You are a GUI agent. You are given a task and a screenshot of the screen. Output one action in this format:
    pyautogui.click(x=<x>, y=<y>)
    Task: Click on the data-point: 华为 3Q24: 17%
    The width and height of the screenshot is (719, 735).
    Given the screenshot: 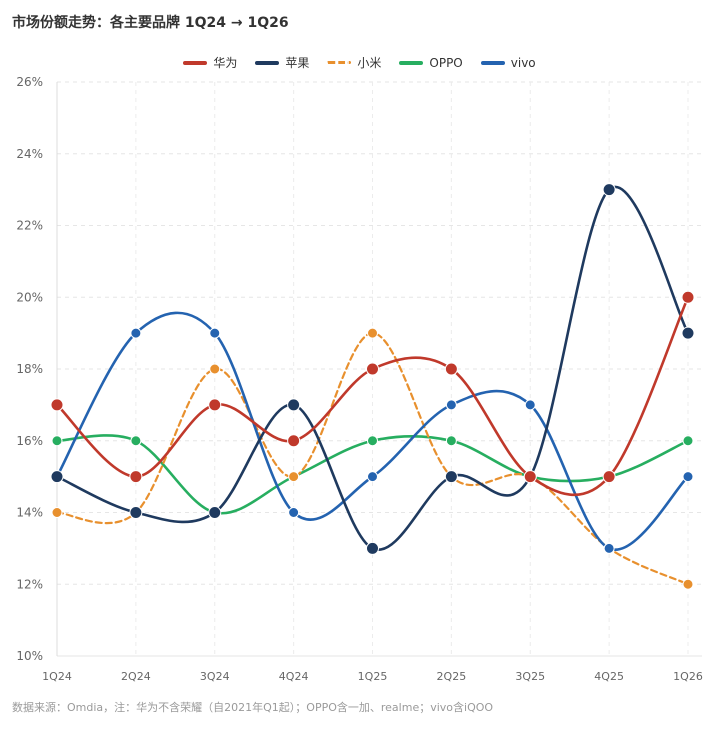 What is the action you would take?
    pyautogui.click(x=215, y=405)
    